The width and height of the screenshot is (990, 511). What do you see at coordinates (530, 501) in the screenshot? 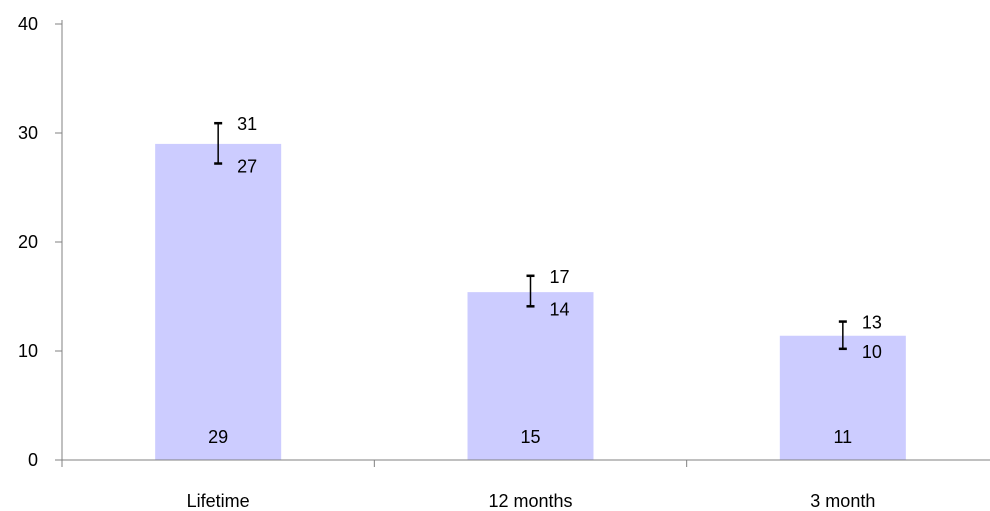
I see `x-category-label: 12 months` at bounding box center [530, 501].